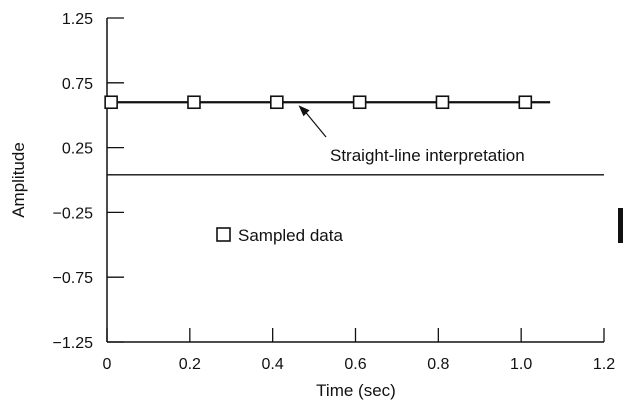 This screenshot has width=623, height=407. Describe the element at coordinates (190, 364) in the screenshot. I see `x-tick-label: 0.2` at that location.